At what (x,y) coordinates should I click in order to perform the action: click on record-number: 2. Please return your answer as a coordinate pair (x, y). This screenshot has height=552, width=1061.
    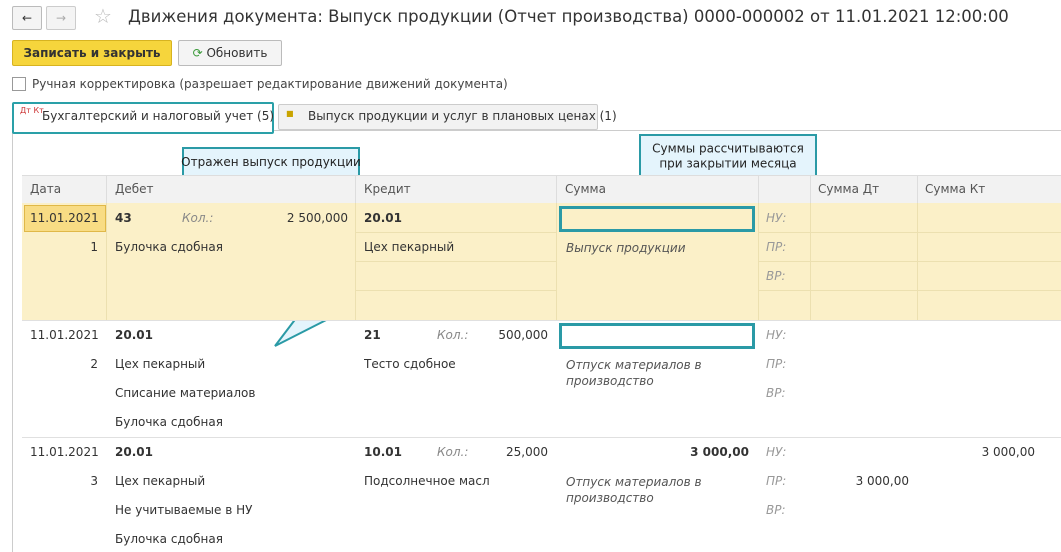
    Looking at the image, I should click on (94, 364).